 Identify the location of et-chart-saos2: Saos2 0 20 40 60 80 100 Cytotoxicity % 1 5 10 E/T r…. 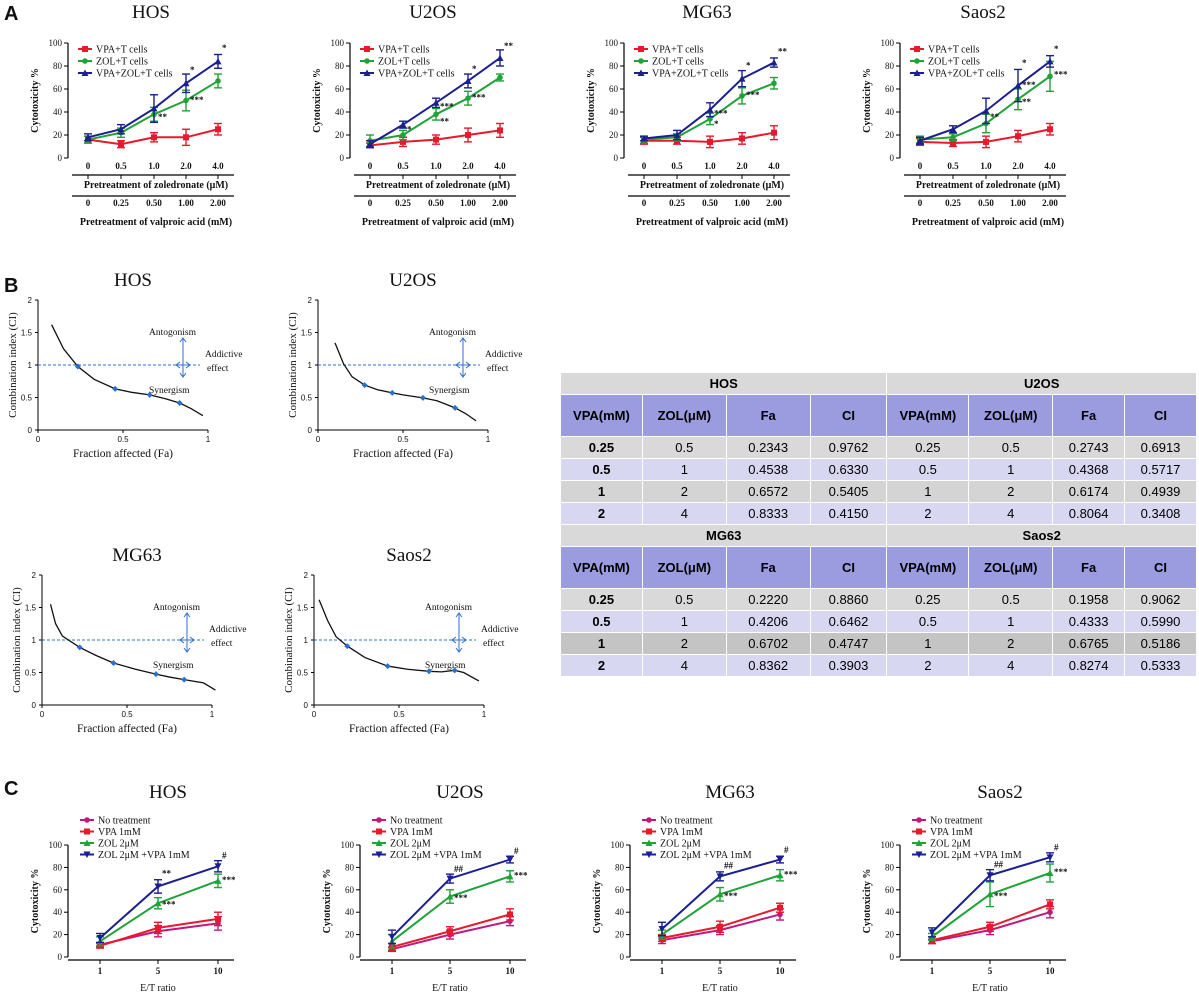
(965, 888).